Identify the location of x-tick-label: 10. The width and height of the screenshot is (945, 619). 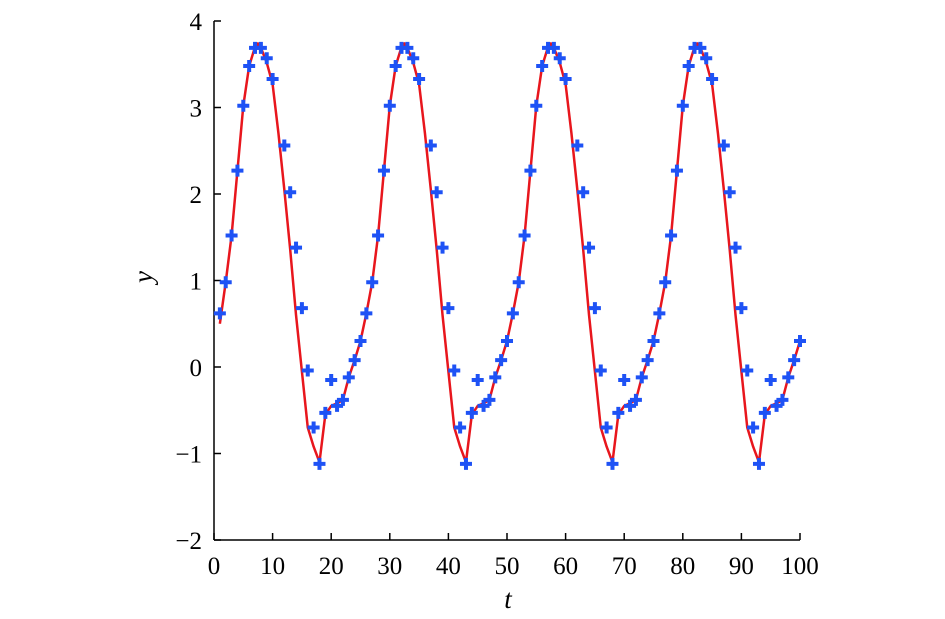
(272, 566).